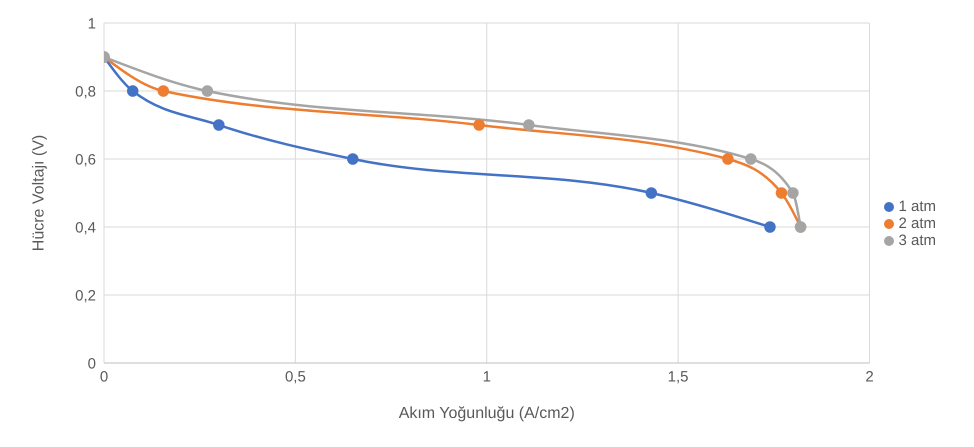 This screenshot has width=974, height=447. I want to click on y-tick-label: 0, so click(92, 363).